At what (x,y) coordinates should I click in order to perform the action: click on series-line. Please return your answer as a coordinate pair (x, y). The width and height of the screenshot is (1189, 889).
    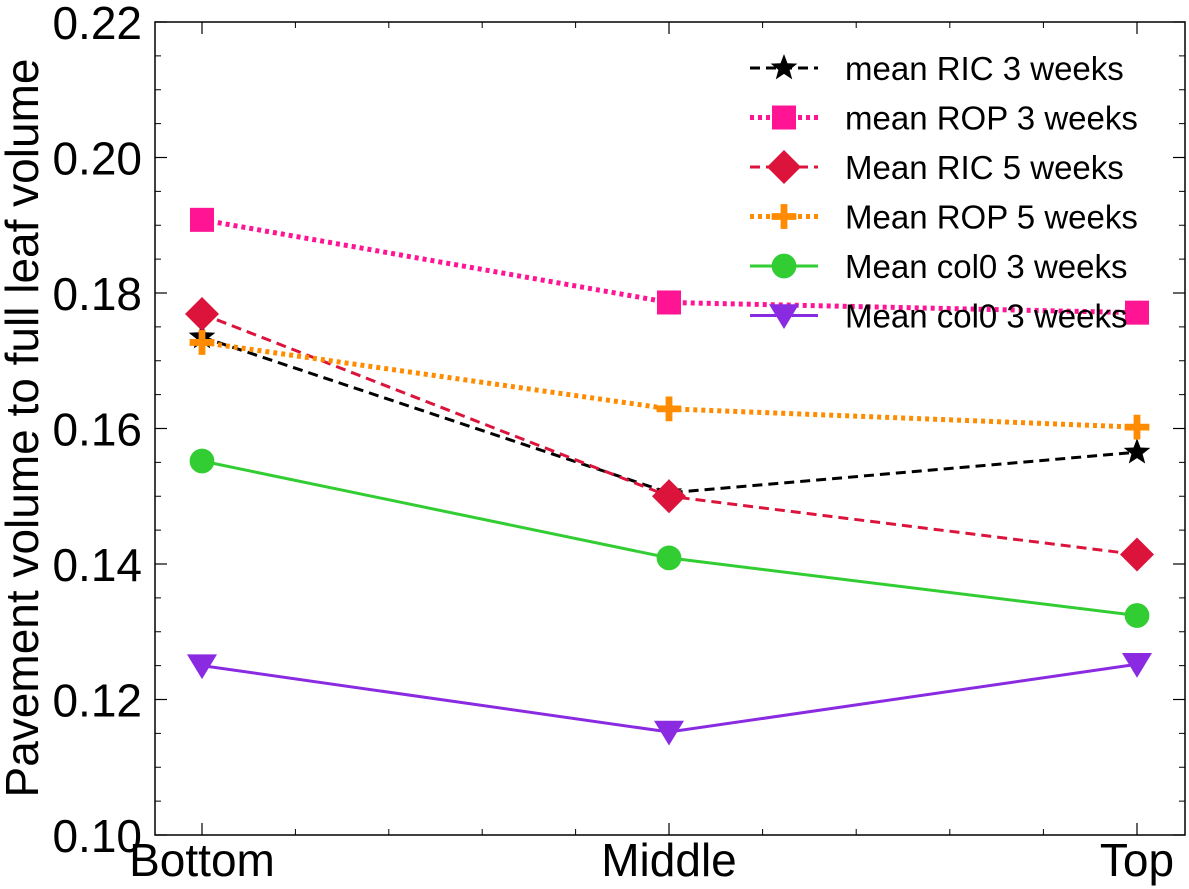
    Looking at the image, I should click on (669, 415).